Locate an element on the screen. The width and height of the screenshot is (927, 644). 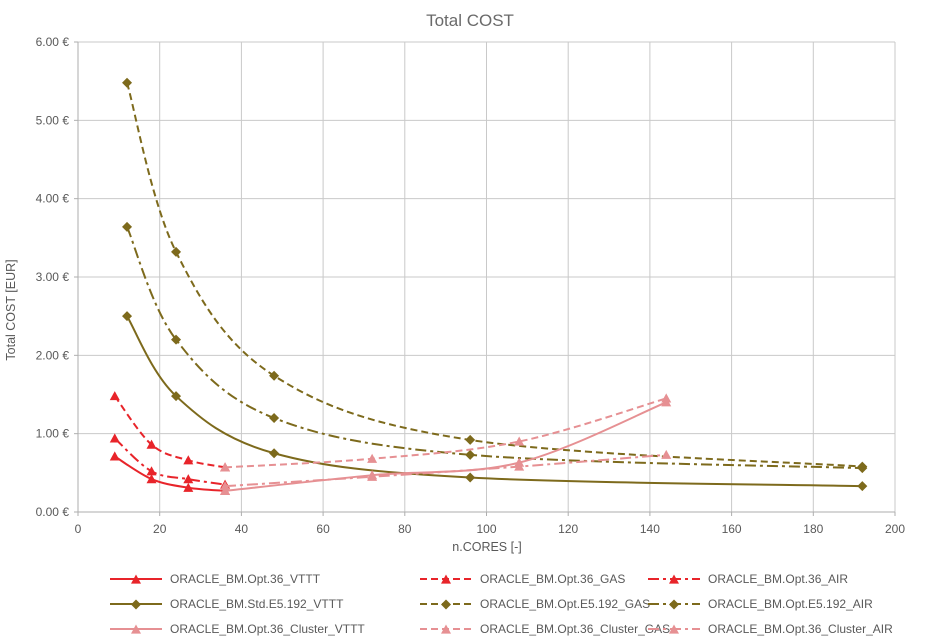
legend-label: ORACLE_BM.Opt.36_AIR is located at coordinates (778, 579).